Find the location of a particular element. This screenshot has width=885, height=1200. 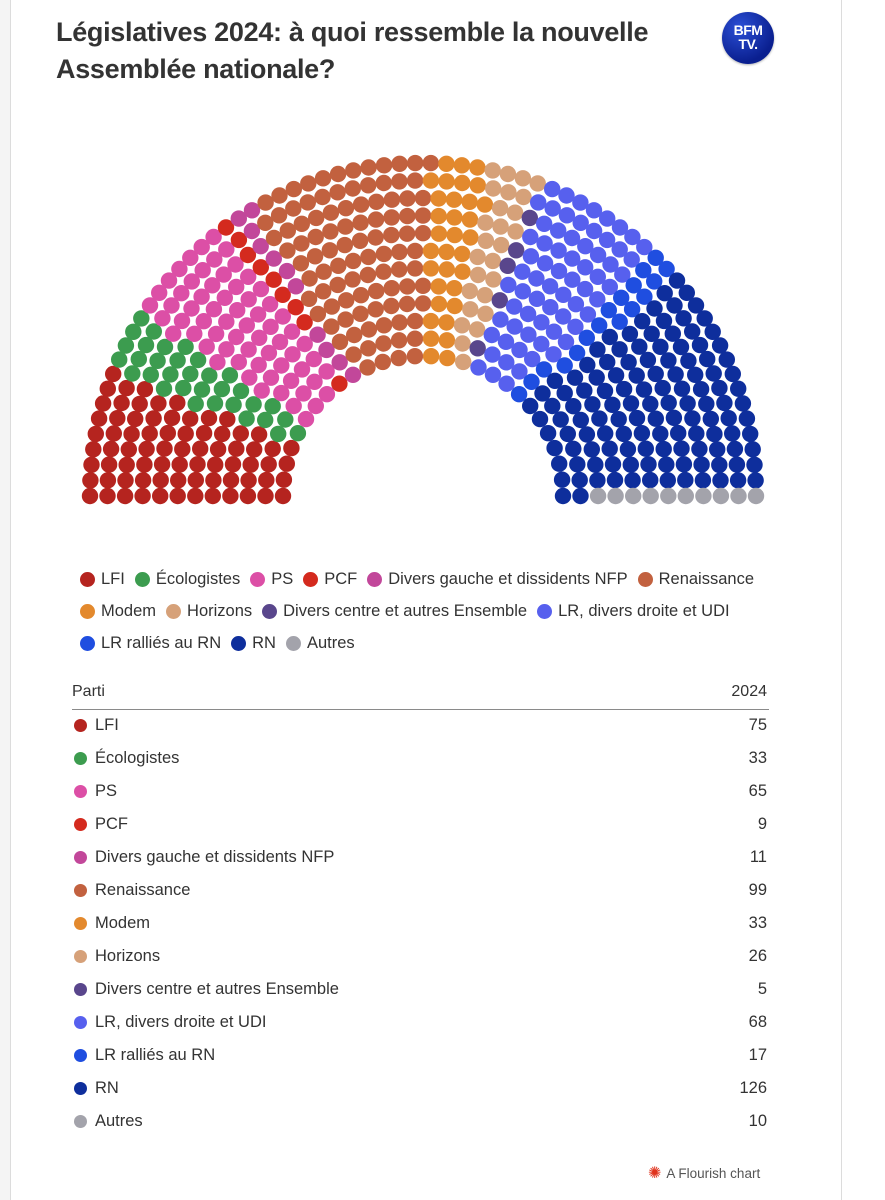

seat-autres is located at coordinates (721, 496).